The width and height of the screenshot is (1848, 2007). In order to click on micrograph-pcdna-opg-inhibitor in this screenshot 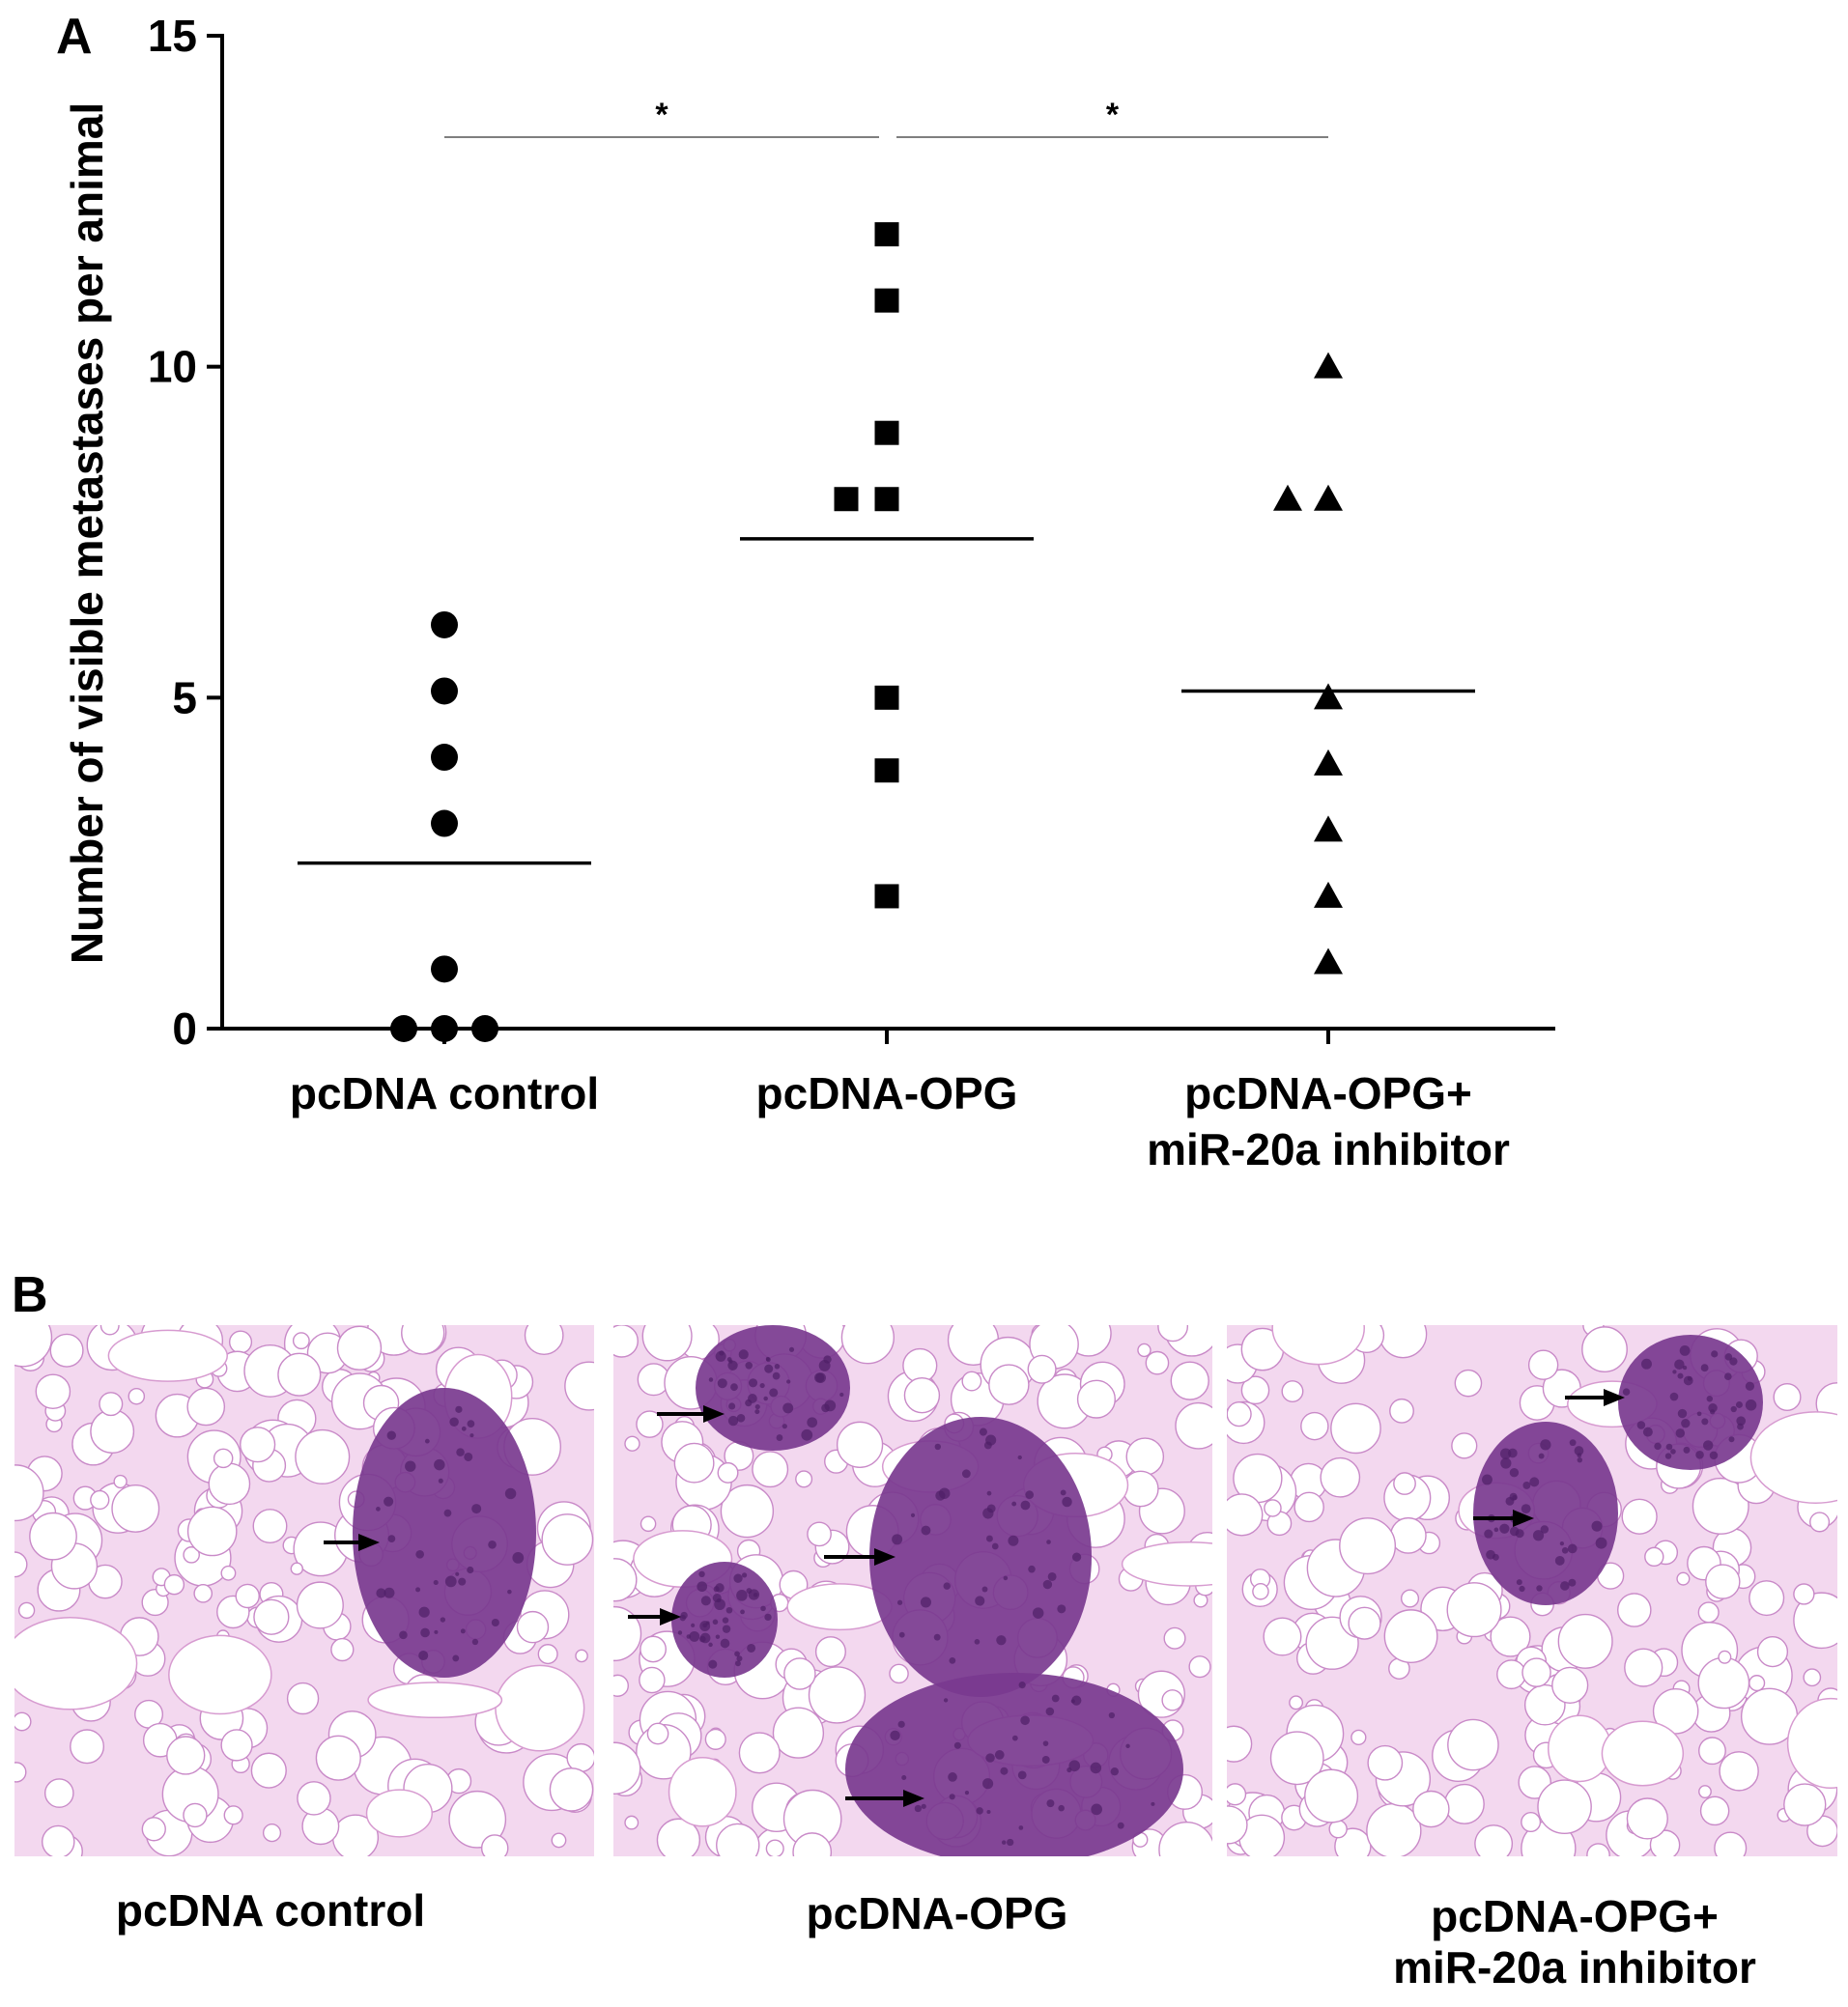, I will do `click(1532, 1591)`.